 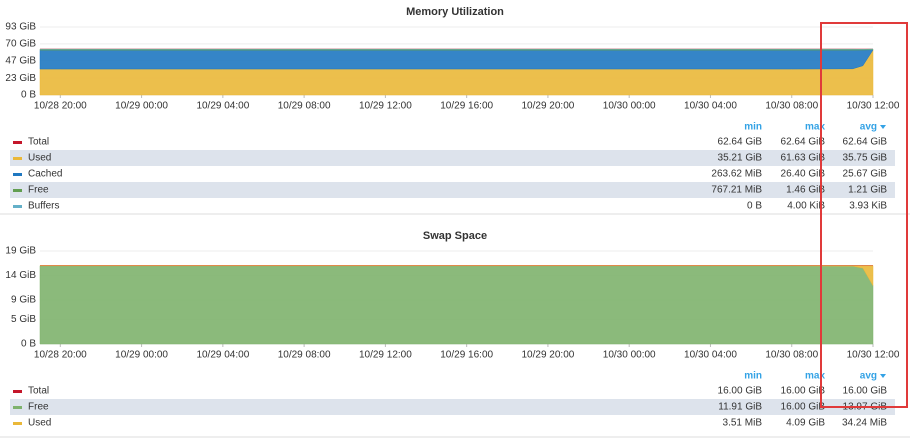 What do you see at coordinates (743, 423) in the screenshot?
I see `legend-stat: 3.51 MiB` at bounding box center [743, 423].